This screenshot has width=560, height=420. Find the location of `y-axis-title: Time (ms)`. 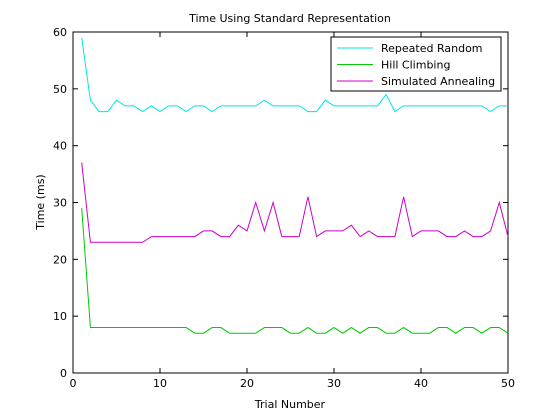

y-axis-title: Time (ms) is located at coordinates (40, 202).